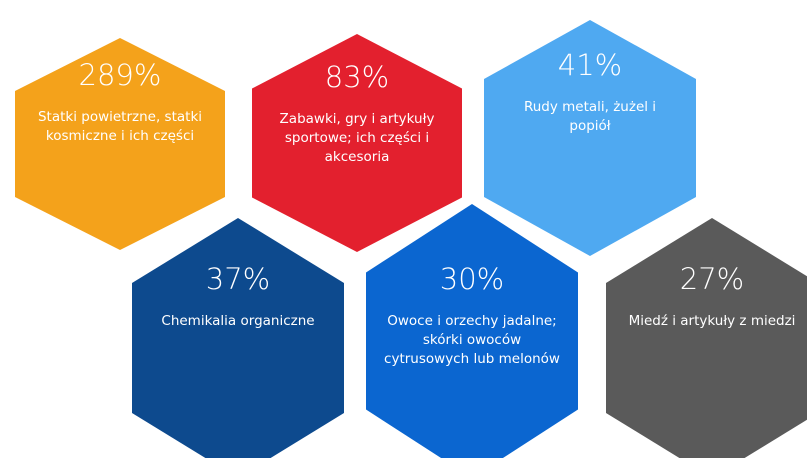 This screenshot has height=458, width=807. What do you see at coordinates (712, 321) in the screenshot?
I see `label: Miedź i artykuły z miedzi` at bounding box center [712, 321].